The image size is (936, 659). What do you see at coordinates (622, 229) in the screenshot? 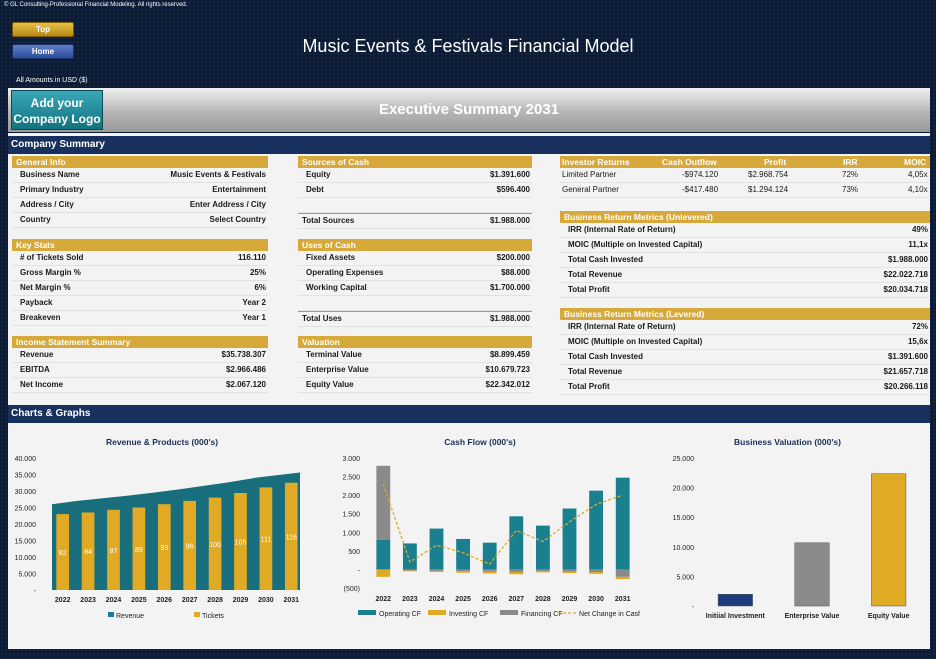
I see `row-label: IRR (Internal Rate of Return)` at bounding box center [622, 229].